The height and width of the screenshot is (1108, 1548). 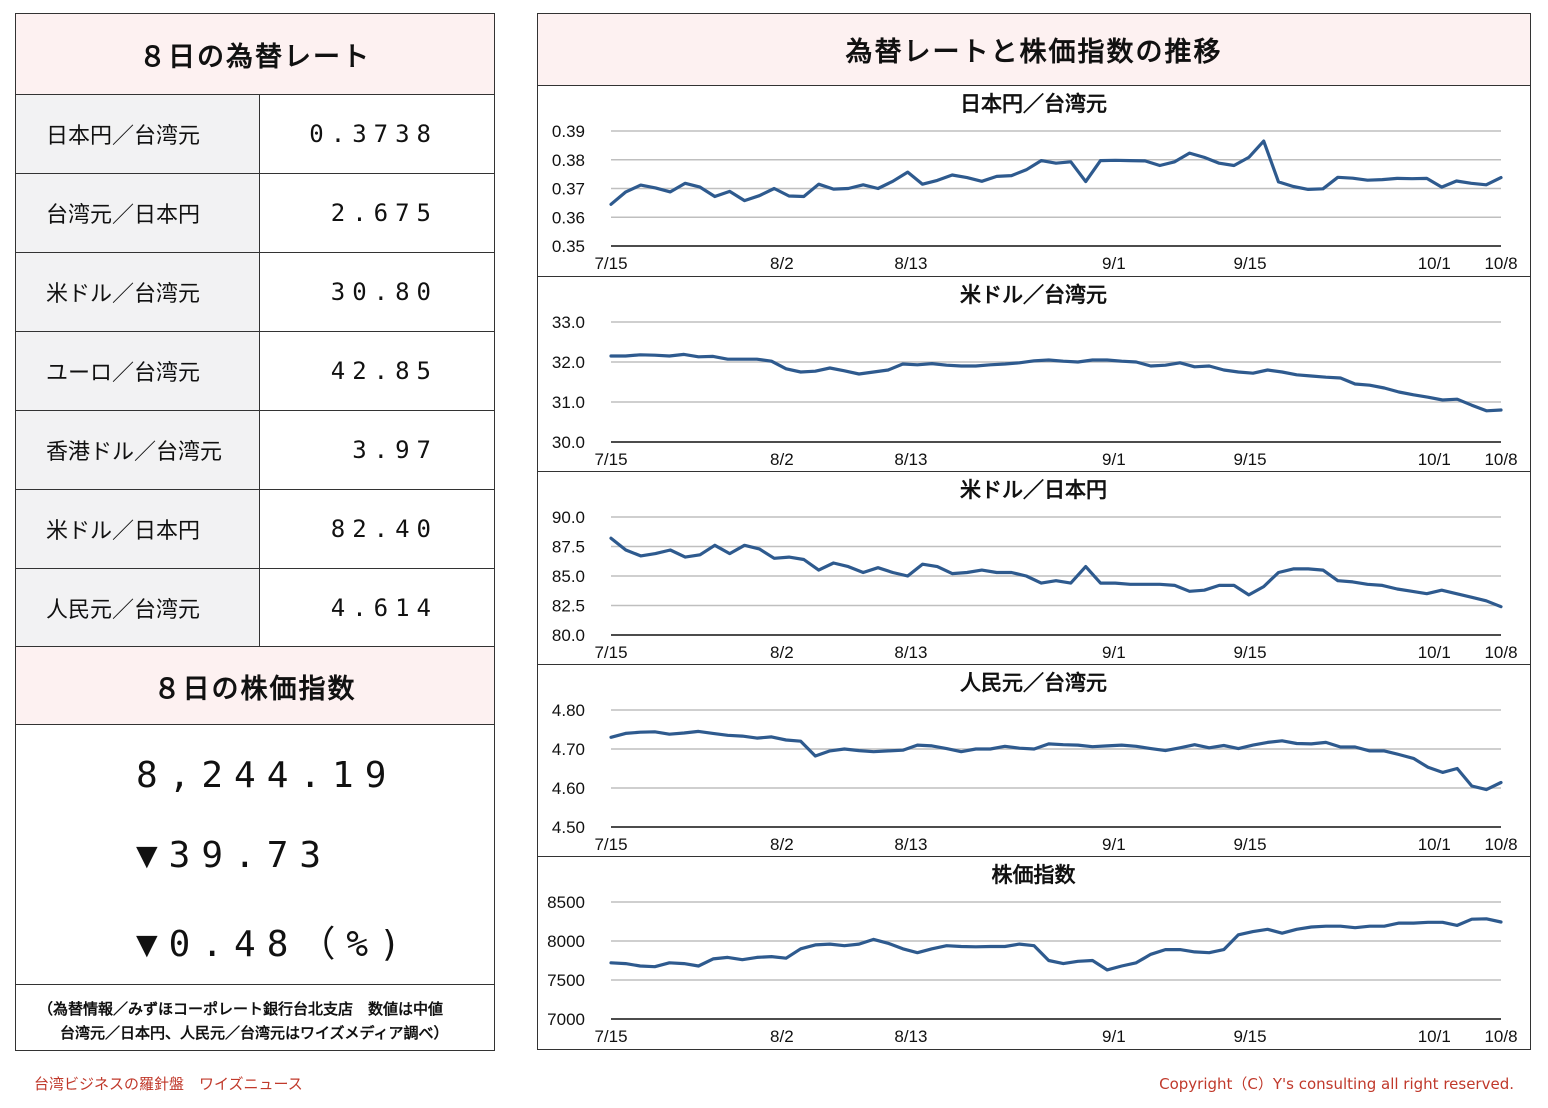 What do you see at coordinates (1033, 295) in the screenshot?
I see `chart-title: 米ドル／台湾元` at bounding box center [1033, 295].